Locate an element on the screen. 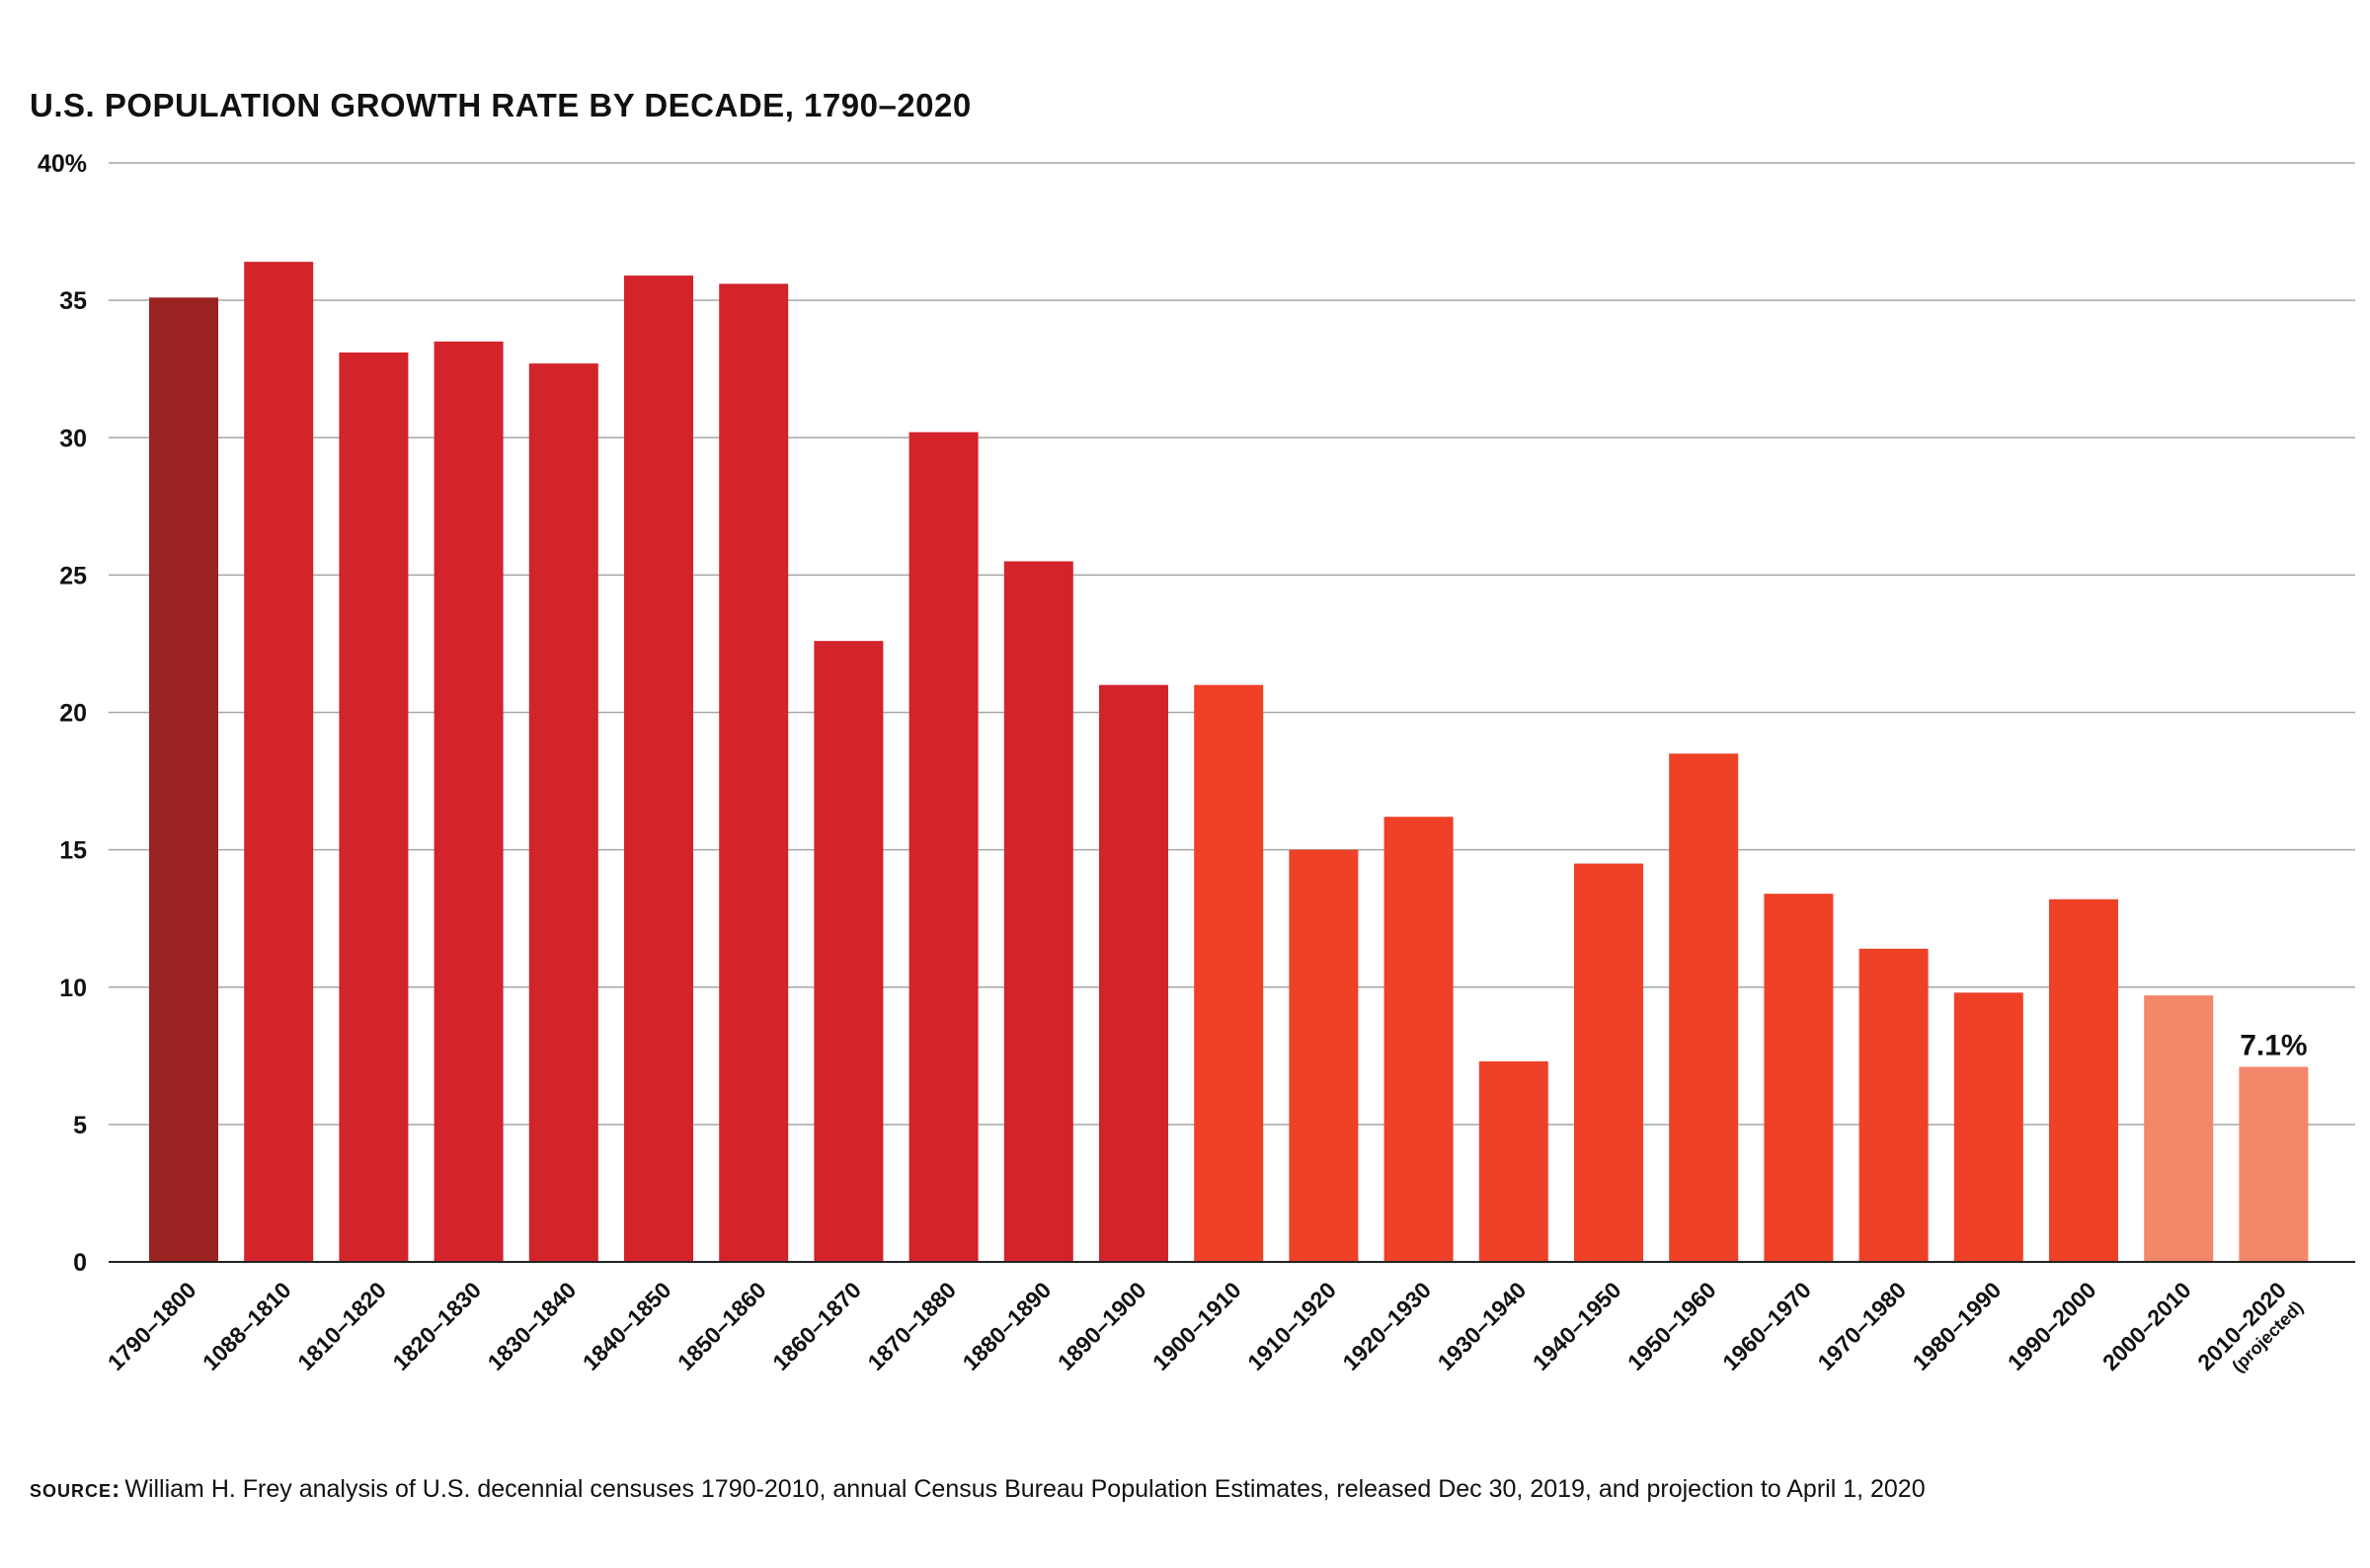  x-tick-label: 1830–1840 is located at coordinates (532, 1326).